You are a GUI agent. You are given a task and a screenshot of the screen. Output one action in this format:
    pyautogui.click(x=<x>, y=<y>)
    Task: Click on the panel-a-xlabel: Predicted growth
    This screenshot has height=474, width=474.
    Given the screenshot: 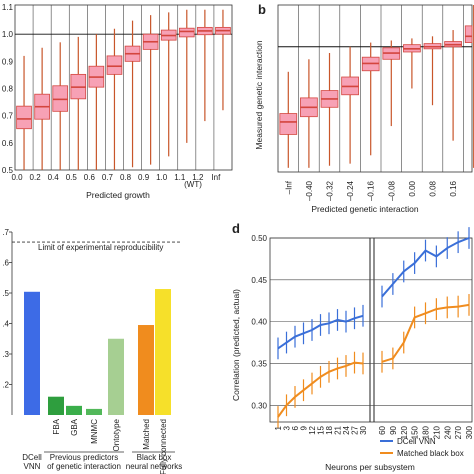 What is the action you would take?
    pyautogui.click(x=118, y=195)
    